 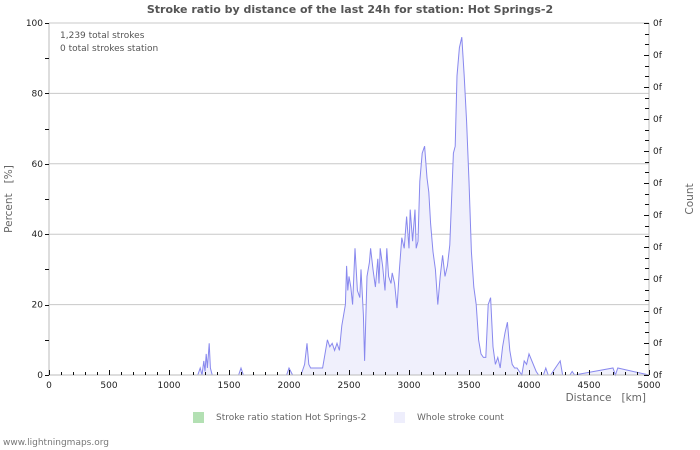 What do you see at coordinates (38, 165) in the screenshot?
I see `y-tick-label-left: 60` at bounding box center [38, 165].